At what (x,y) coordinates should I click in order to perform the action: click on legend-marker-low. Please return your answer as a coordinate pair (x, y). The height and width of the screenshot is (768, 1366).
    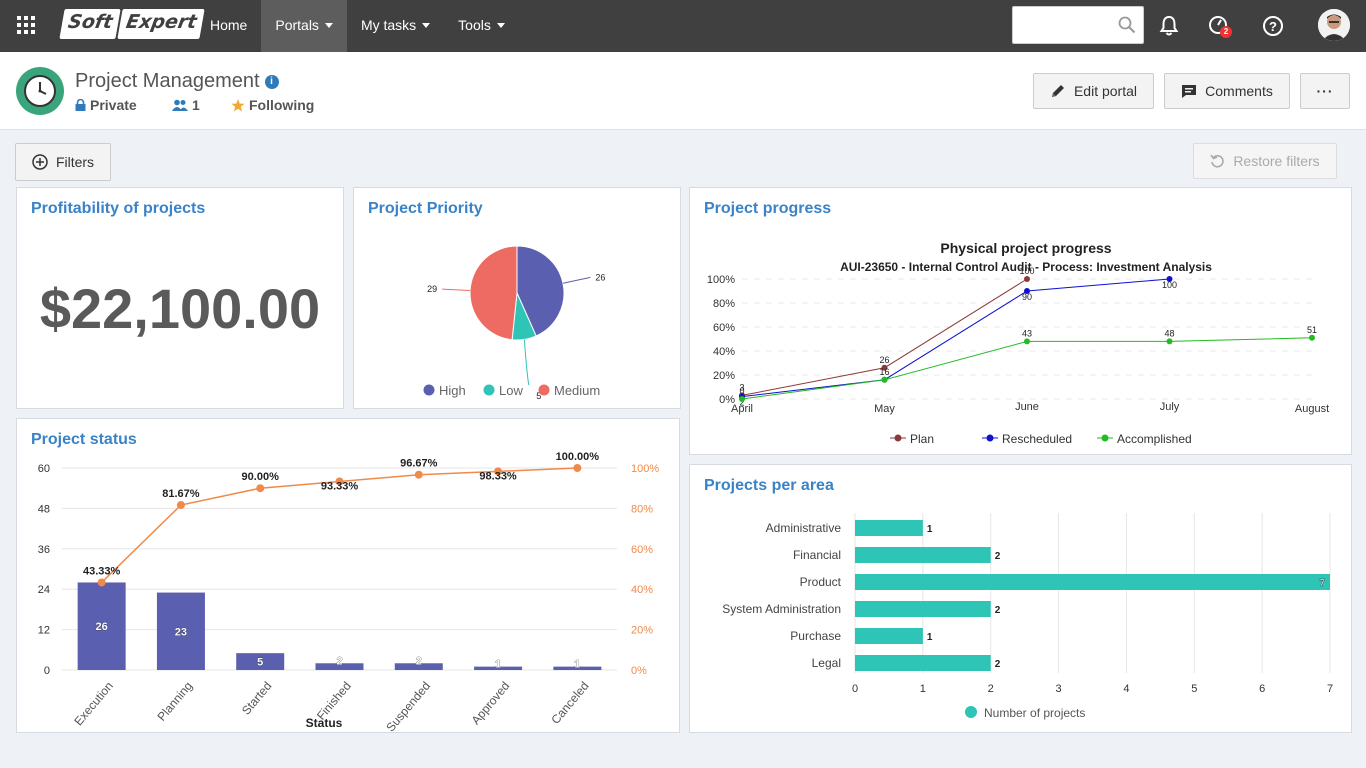
    Looking at the image, I should click on (489, 390).